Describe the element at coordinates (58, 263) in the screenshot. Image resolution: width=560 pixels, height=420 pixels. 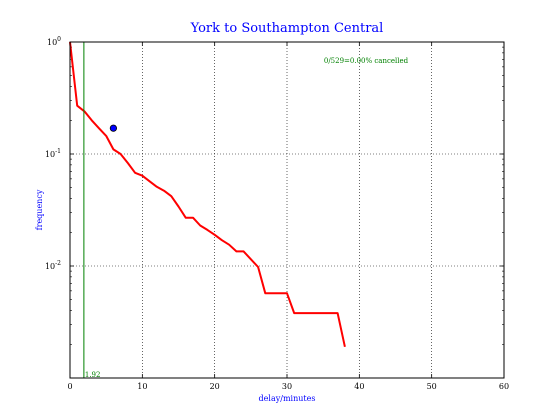
I see `y-tick-exponent: -2` at that location.